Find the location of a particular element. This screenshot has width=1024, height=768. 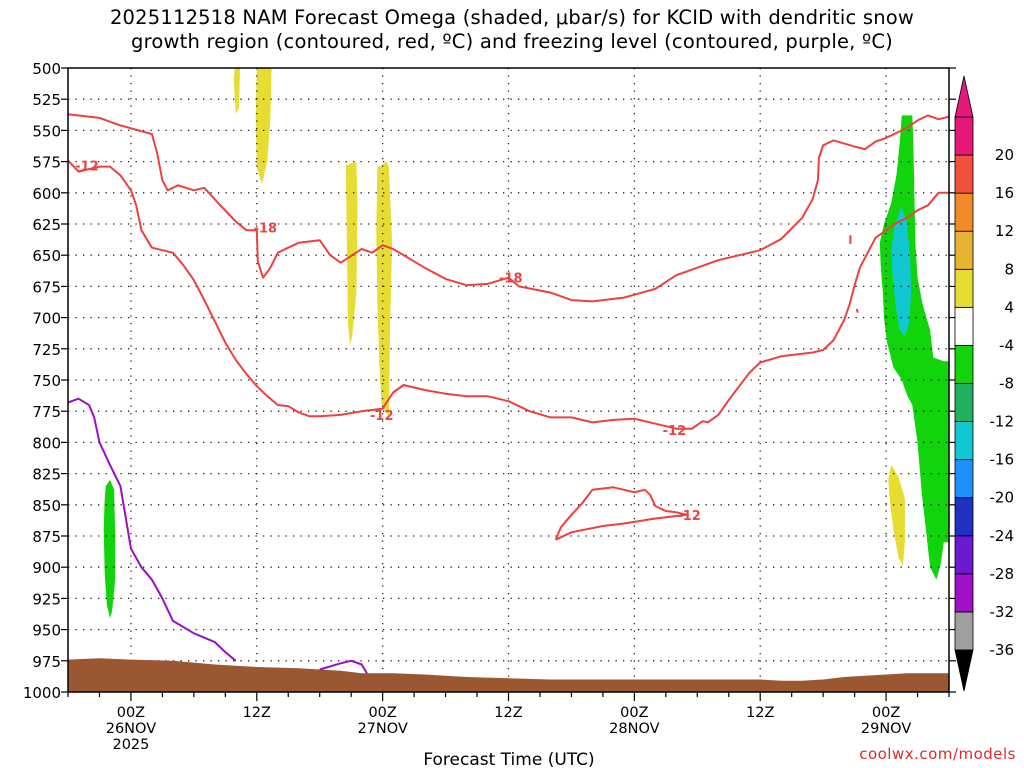

y-tick-label-875: 875 is located at coordinates (46, 537).